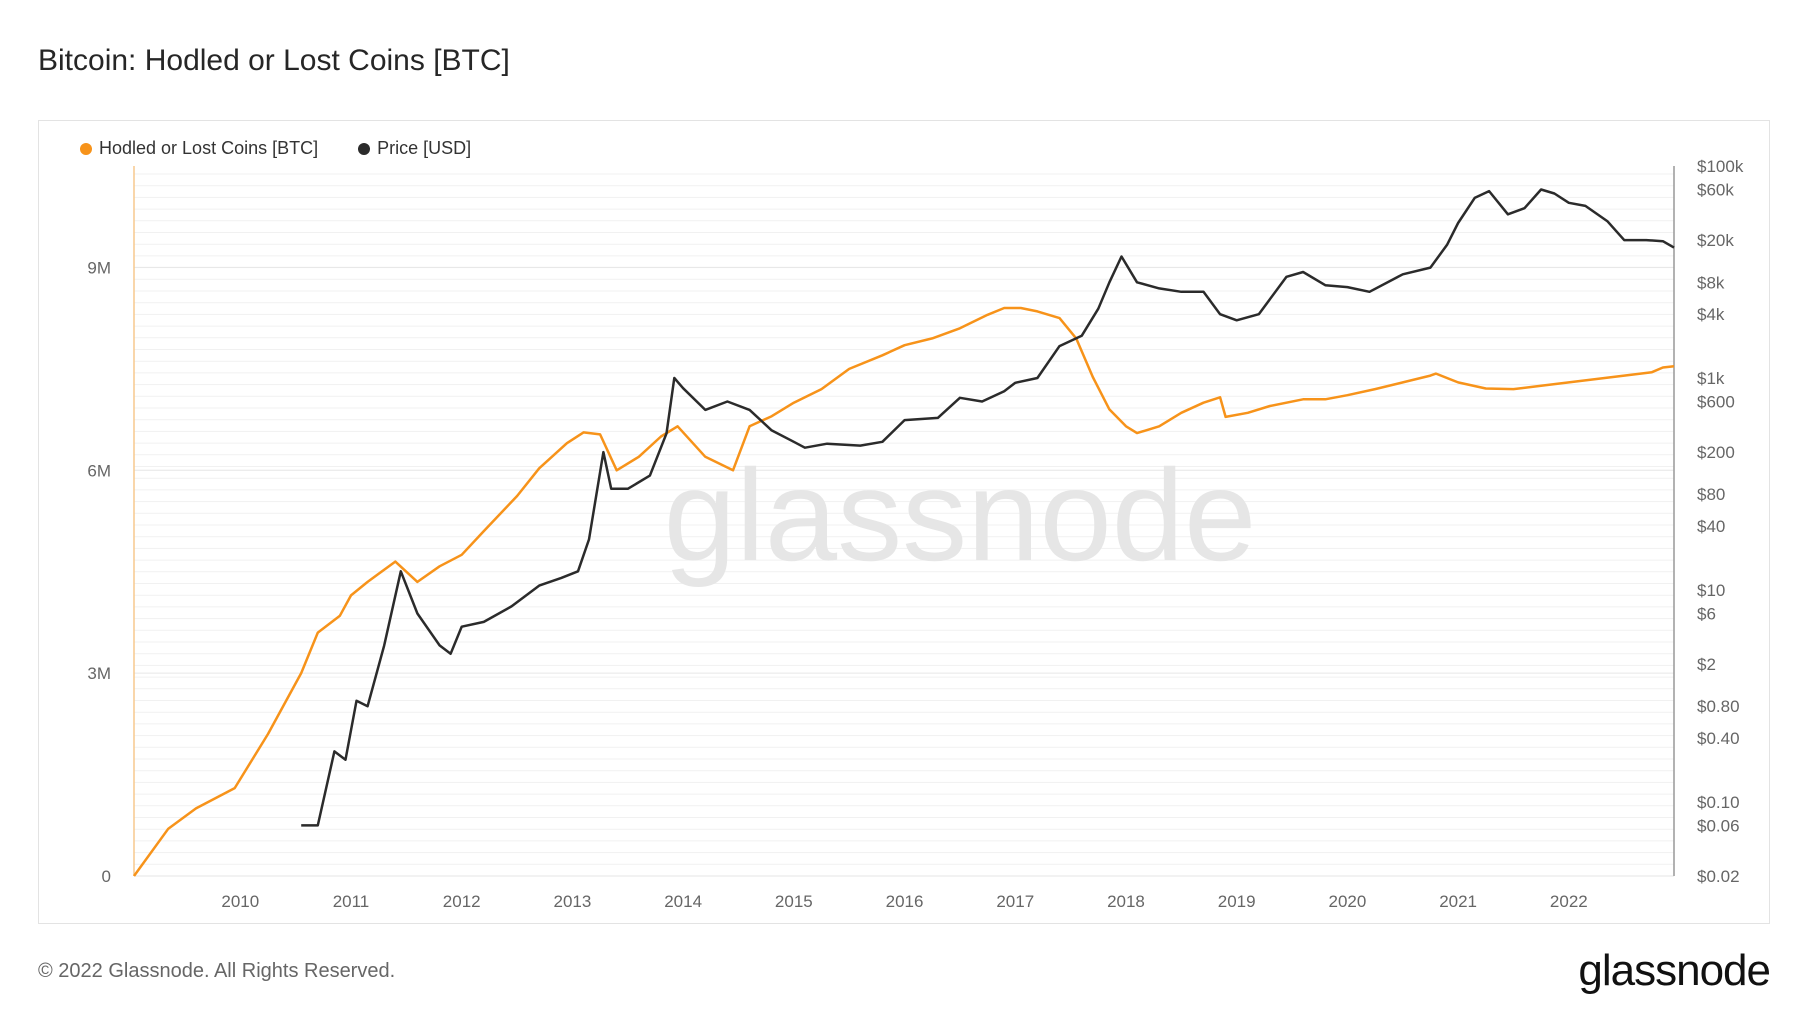 Image resolution: width=1800 pixels, height=1013 pixels. I want to click on copyright-text: © 2022 Glassnode. All Rights Reserved., so click(217, 971).